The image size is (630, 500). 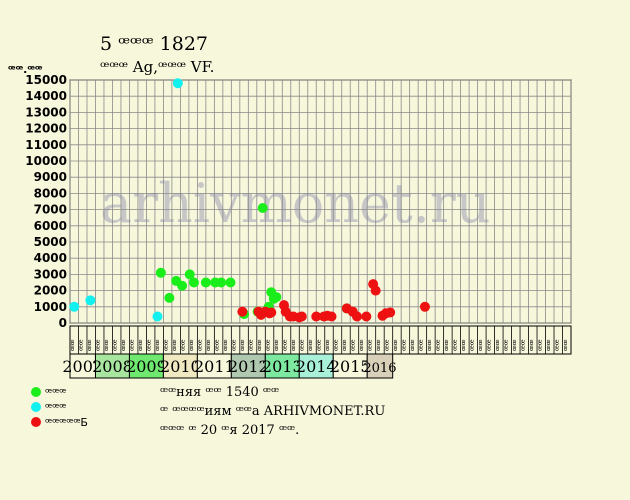 What do you see at coordinates (214, 366) in the screenshot?
I see `year-label: 2011` at bounding box center [214, 366].